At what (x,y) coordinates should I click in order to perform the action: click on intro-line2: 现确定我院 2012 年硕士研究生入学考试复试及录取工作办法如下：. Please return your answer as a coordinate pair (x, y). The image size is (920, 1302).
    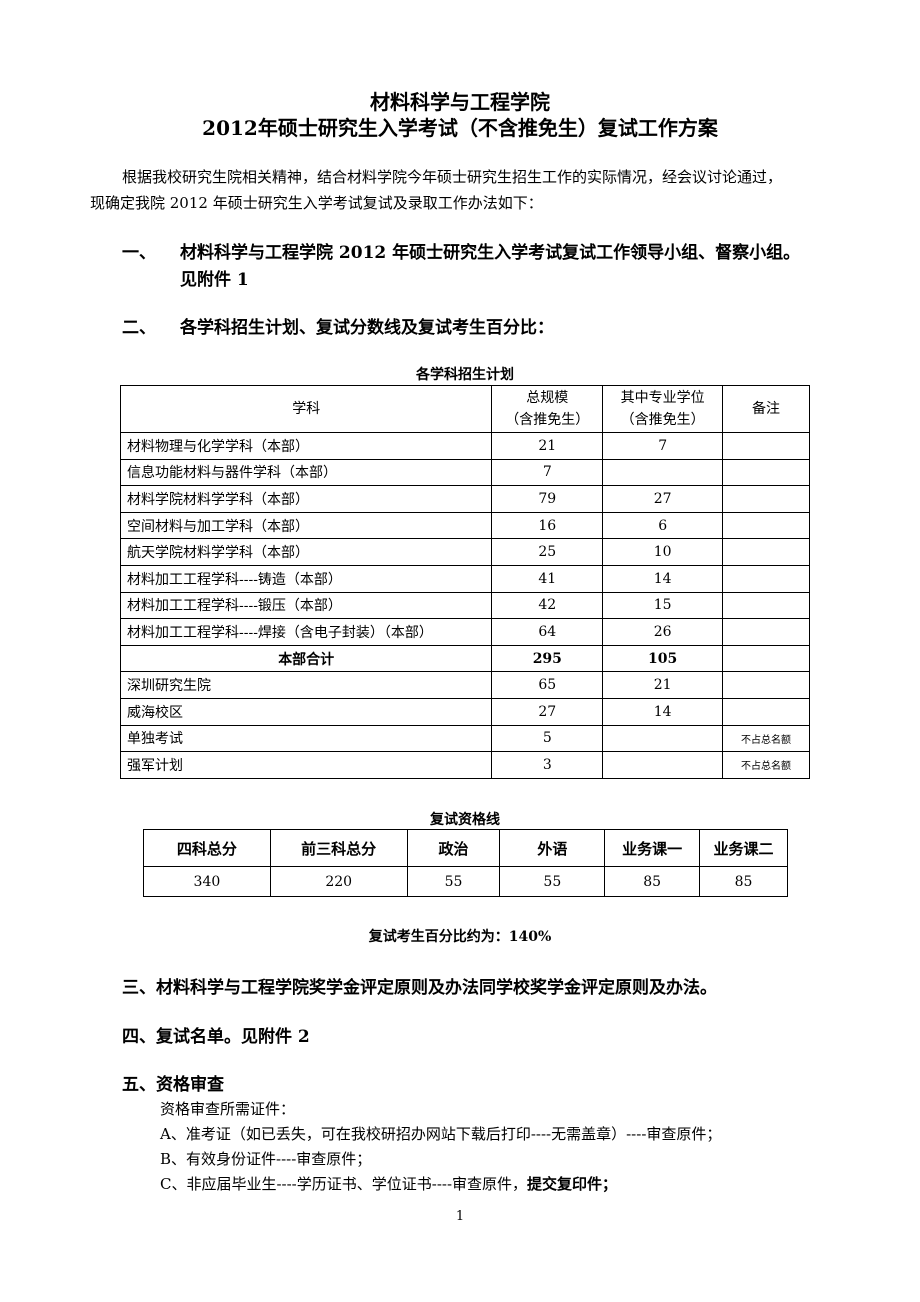
    Looking at the image, I should click on (316, 203).